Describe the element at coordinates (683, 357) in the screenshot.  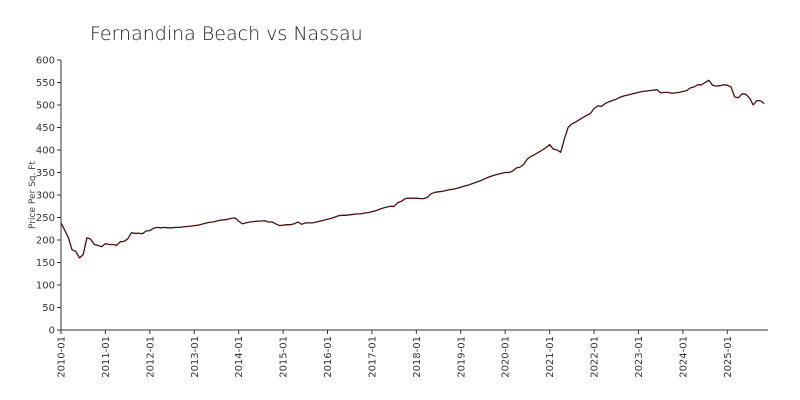
I see `x-tick-label: 2024-01` at that location.